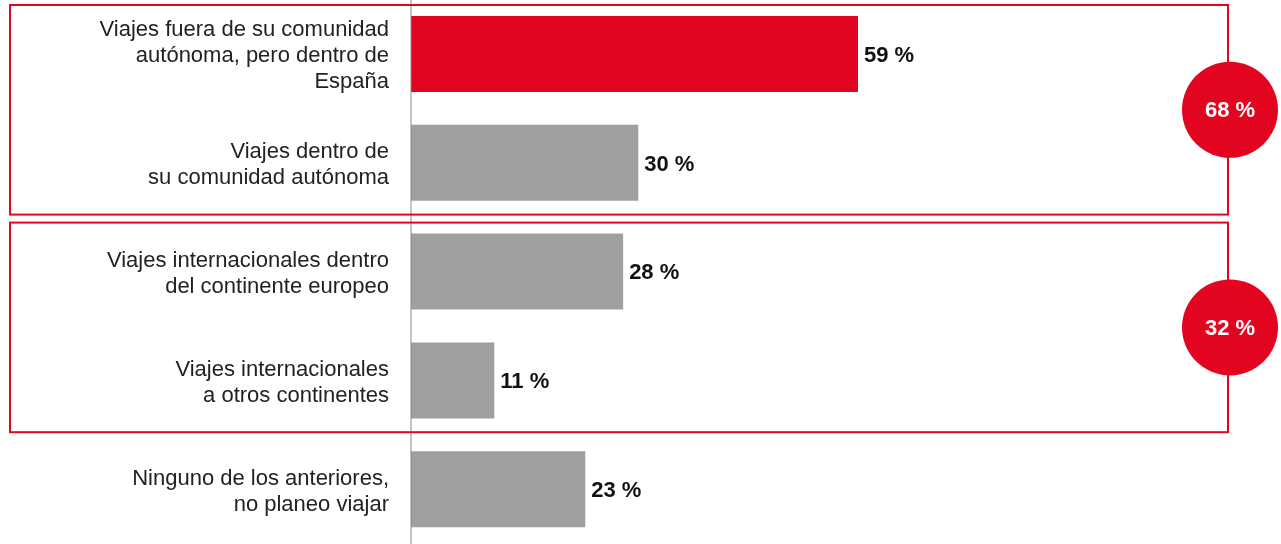 The image size is (1281, 544). I want to click on text: 68 %, so click(1230, 110).